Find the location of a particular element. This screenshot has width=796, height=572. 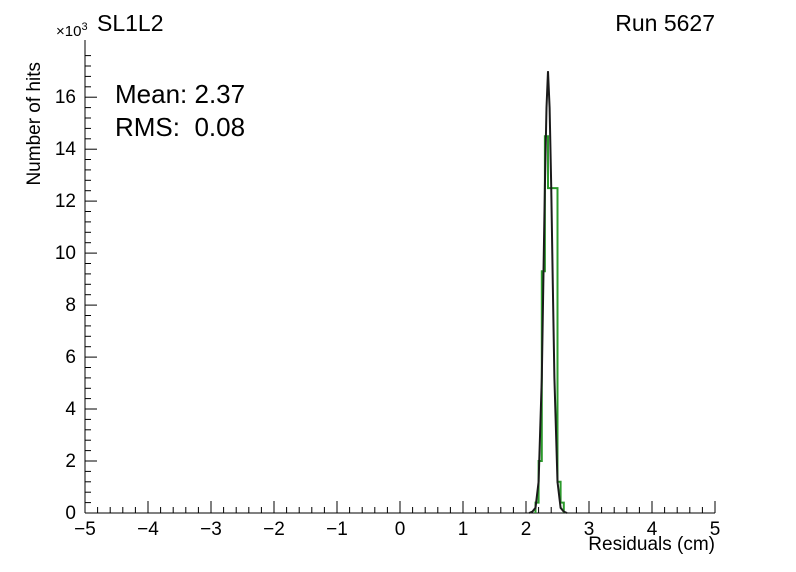

y-axis-multiplier-exponent: 3 is located at coordinates (84, 27).